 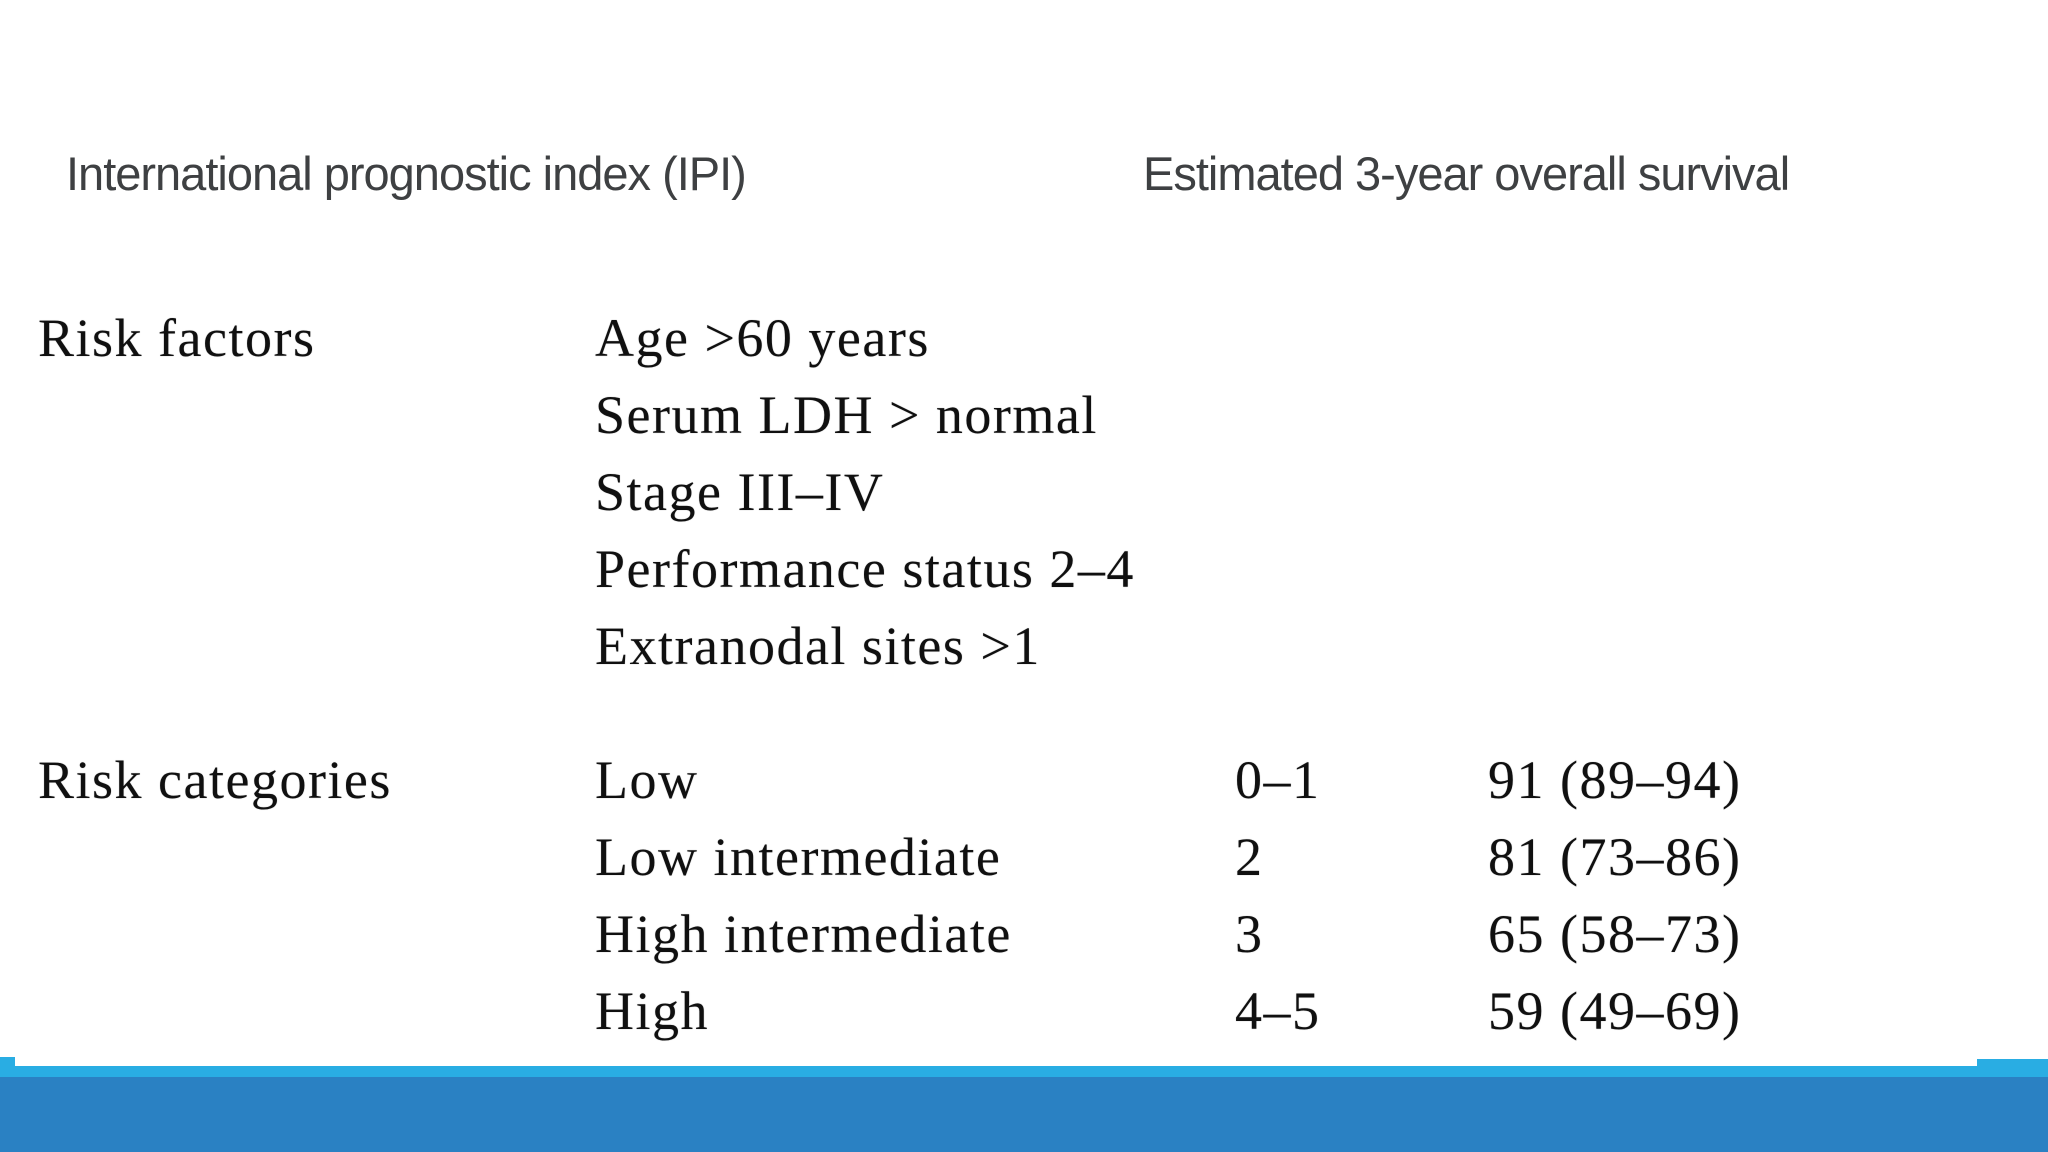 What do you see at coordinates (1615, 1011) in the screenshot?
I see `survival-cell: 59 (49–69)` at bounding box center [1615, 1011].